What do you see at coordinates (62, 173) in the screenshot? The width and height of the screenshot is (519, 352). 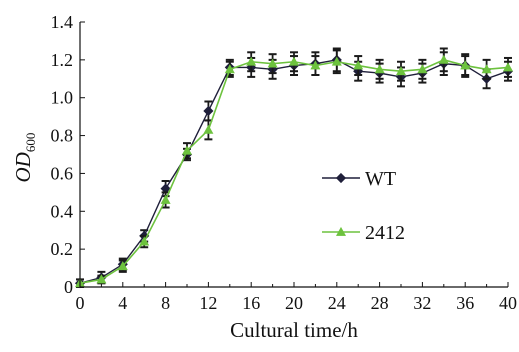 I see `y-tick-label: 0.6` at bounding box center [62, 173].